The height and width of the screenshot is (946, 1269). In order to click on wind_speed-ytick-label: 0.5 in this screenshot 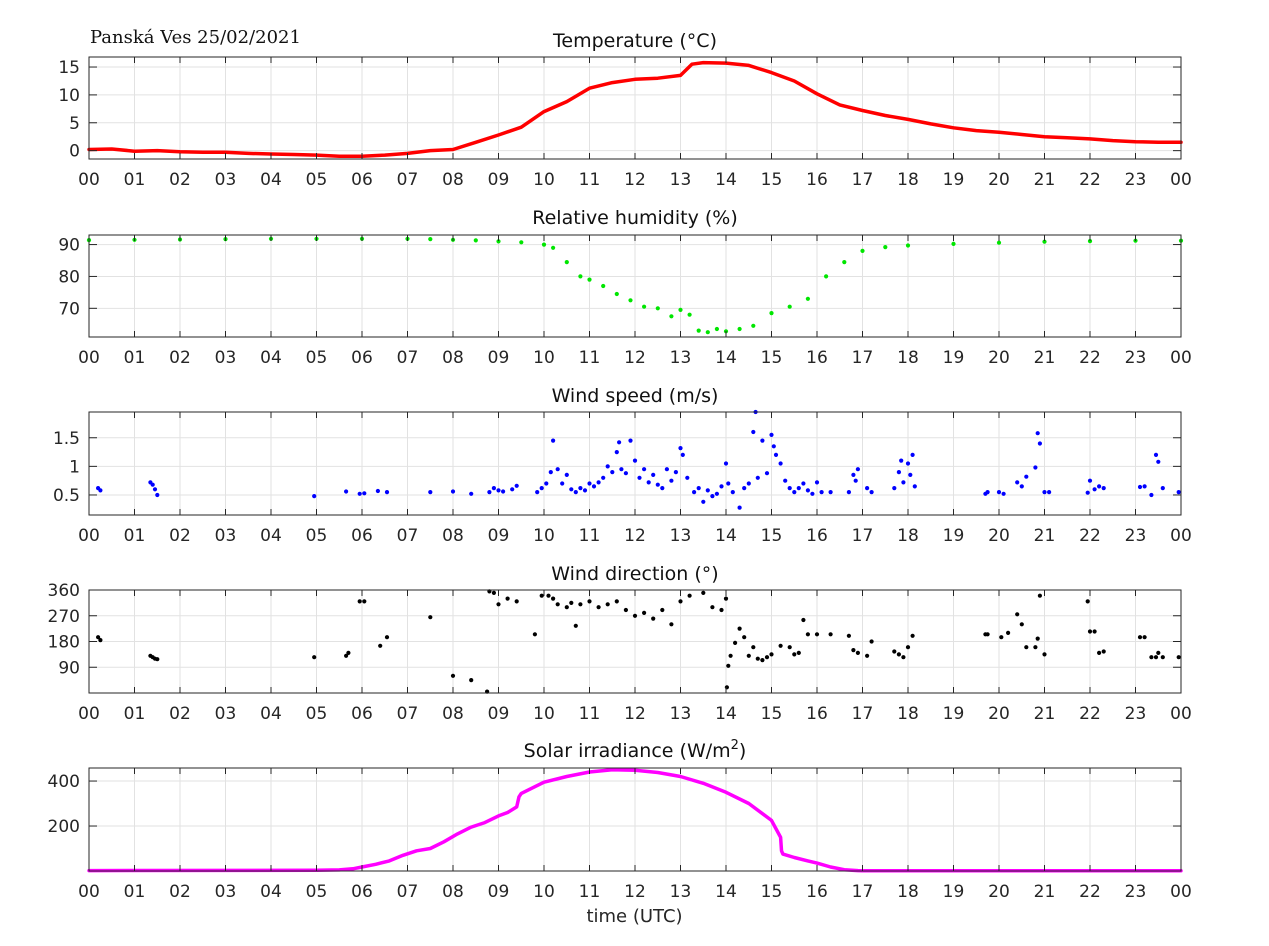, I will do `click(66, 496)`.